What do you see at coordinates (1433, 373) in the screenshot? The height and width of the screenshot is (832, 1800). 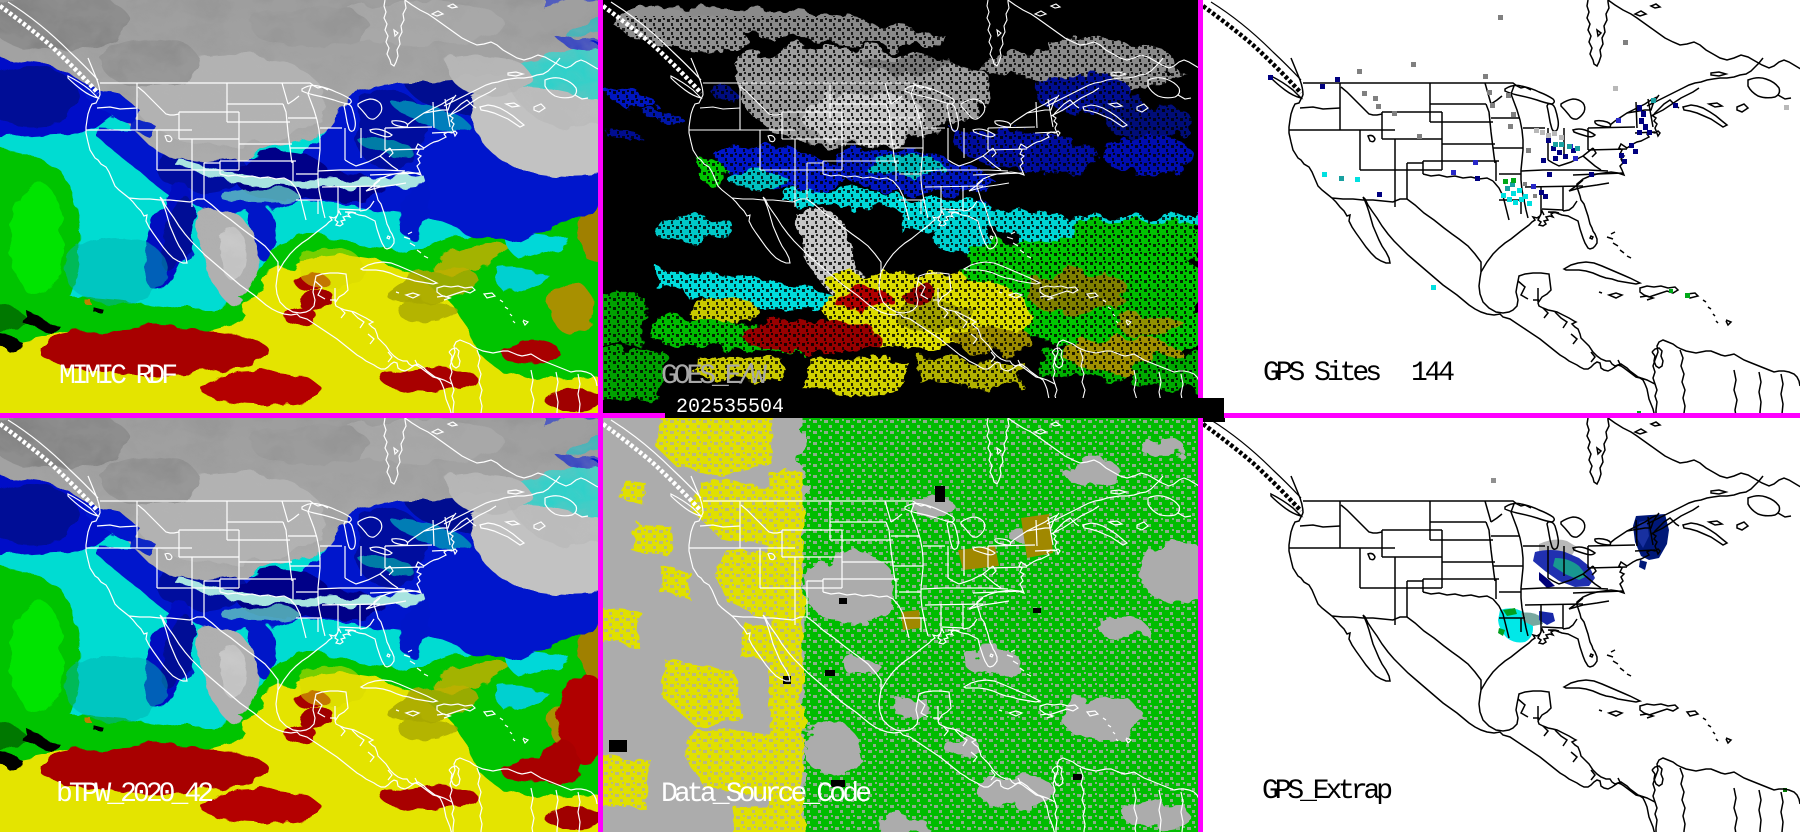 I see `svg-text: 144` at bounding box center [1433, 373].